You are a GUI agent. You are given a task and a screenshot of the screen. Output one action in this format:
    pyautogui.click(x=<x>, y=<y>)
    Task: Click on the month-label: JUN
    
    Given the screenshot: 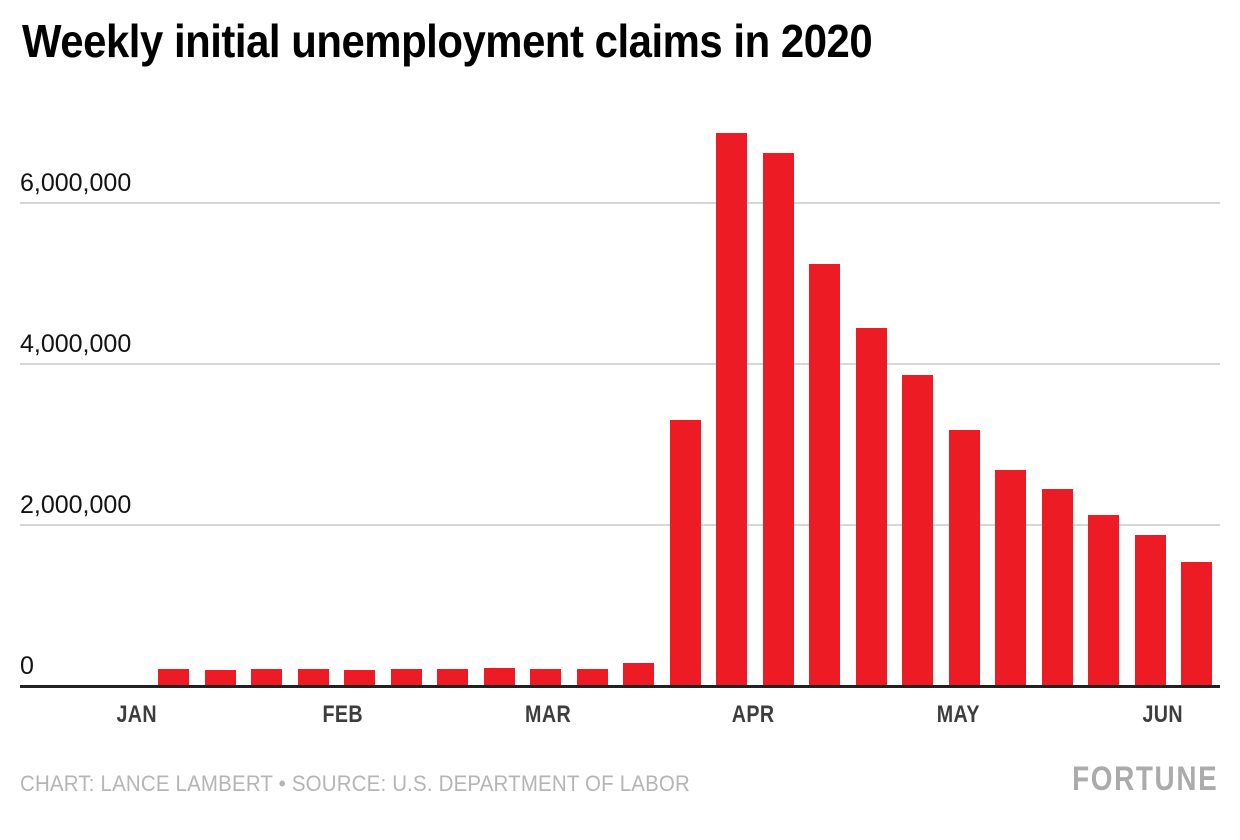 What is the action you would take?
    pyautogui.click(x=1163, y=714)
    